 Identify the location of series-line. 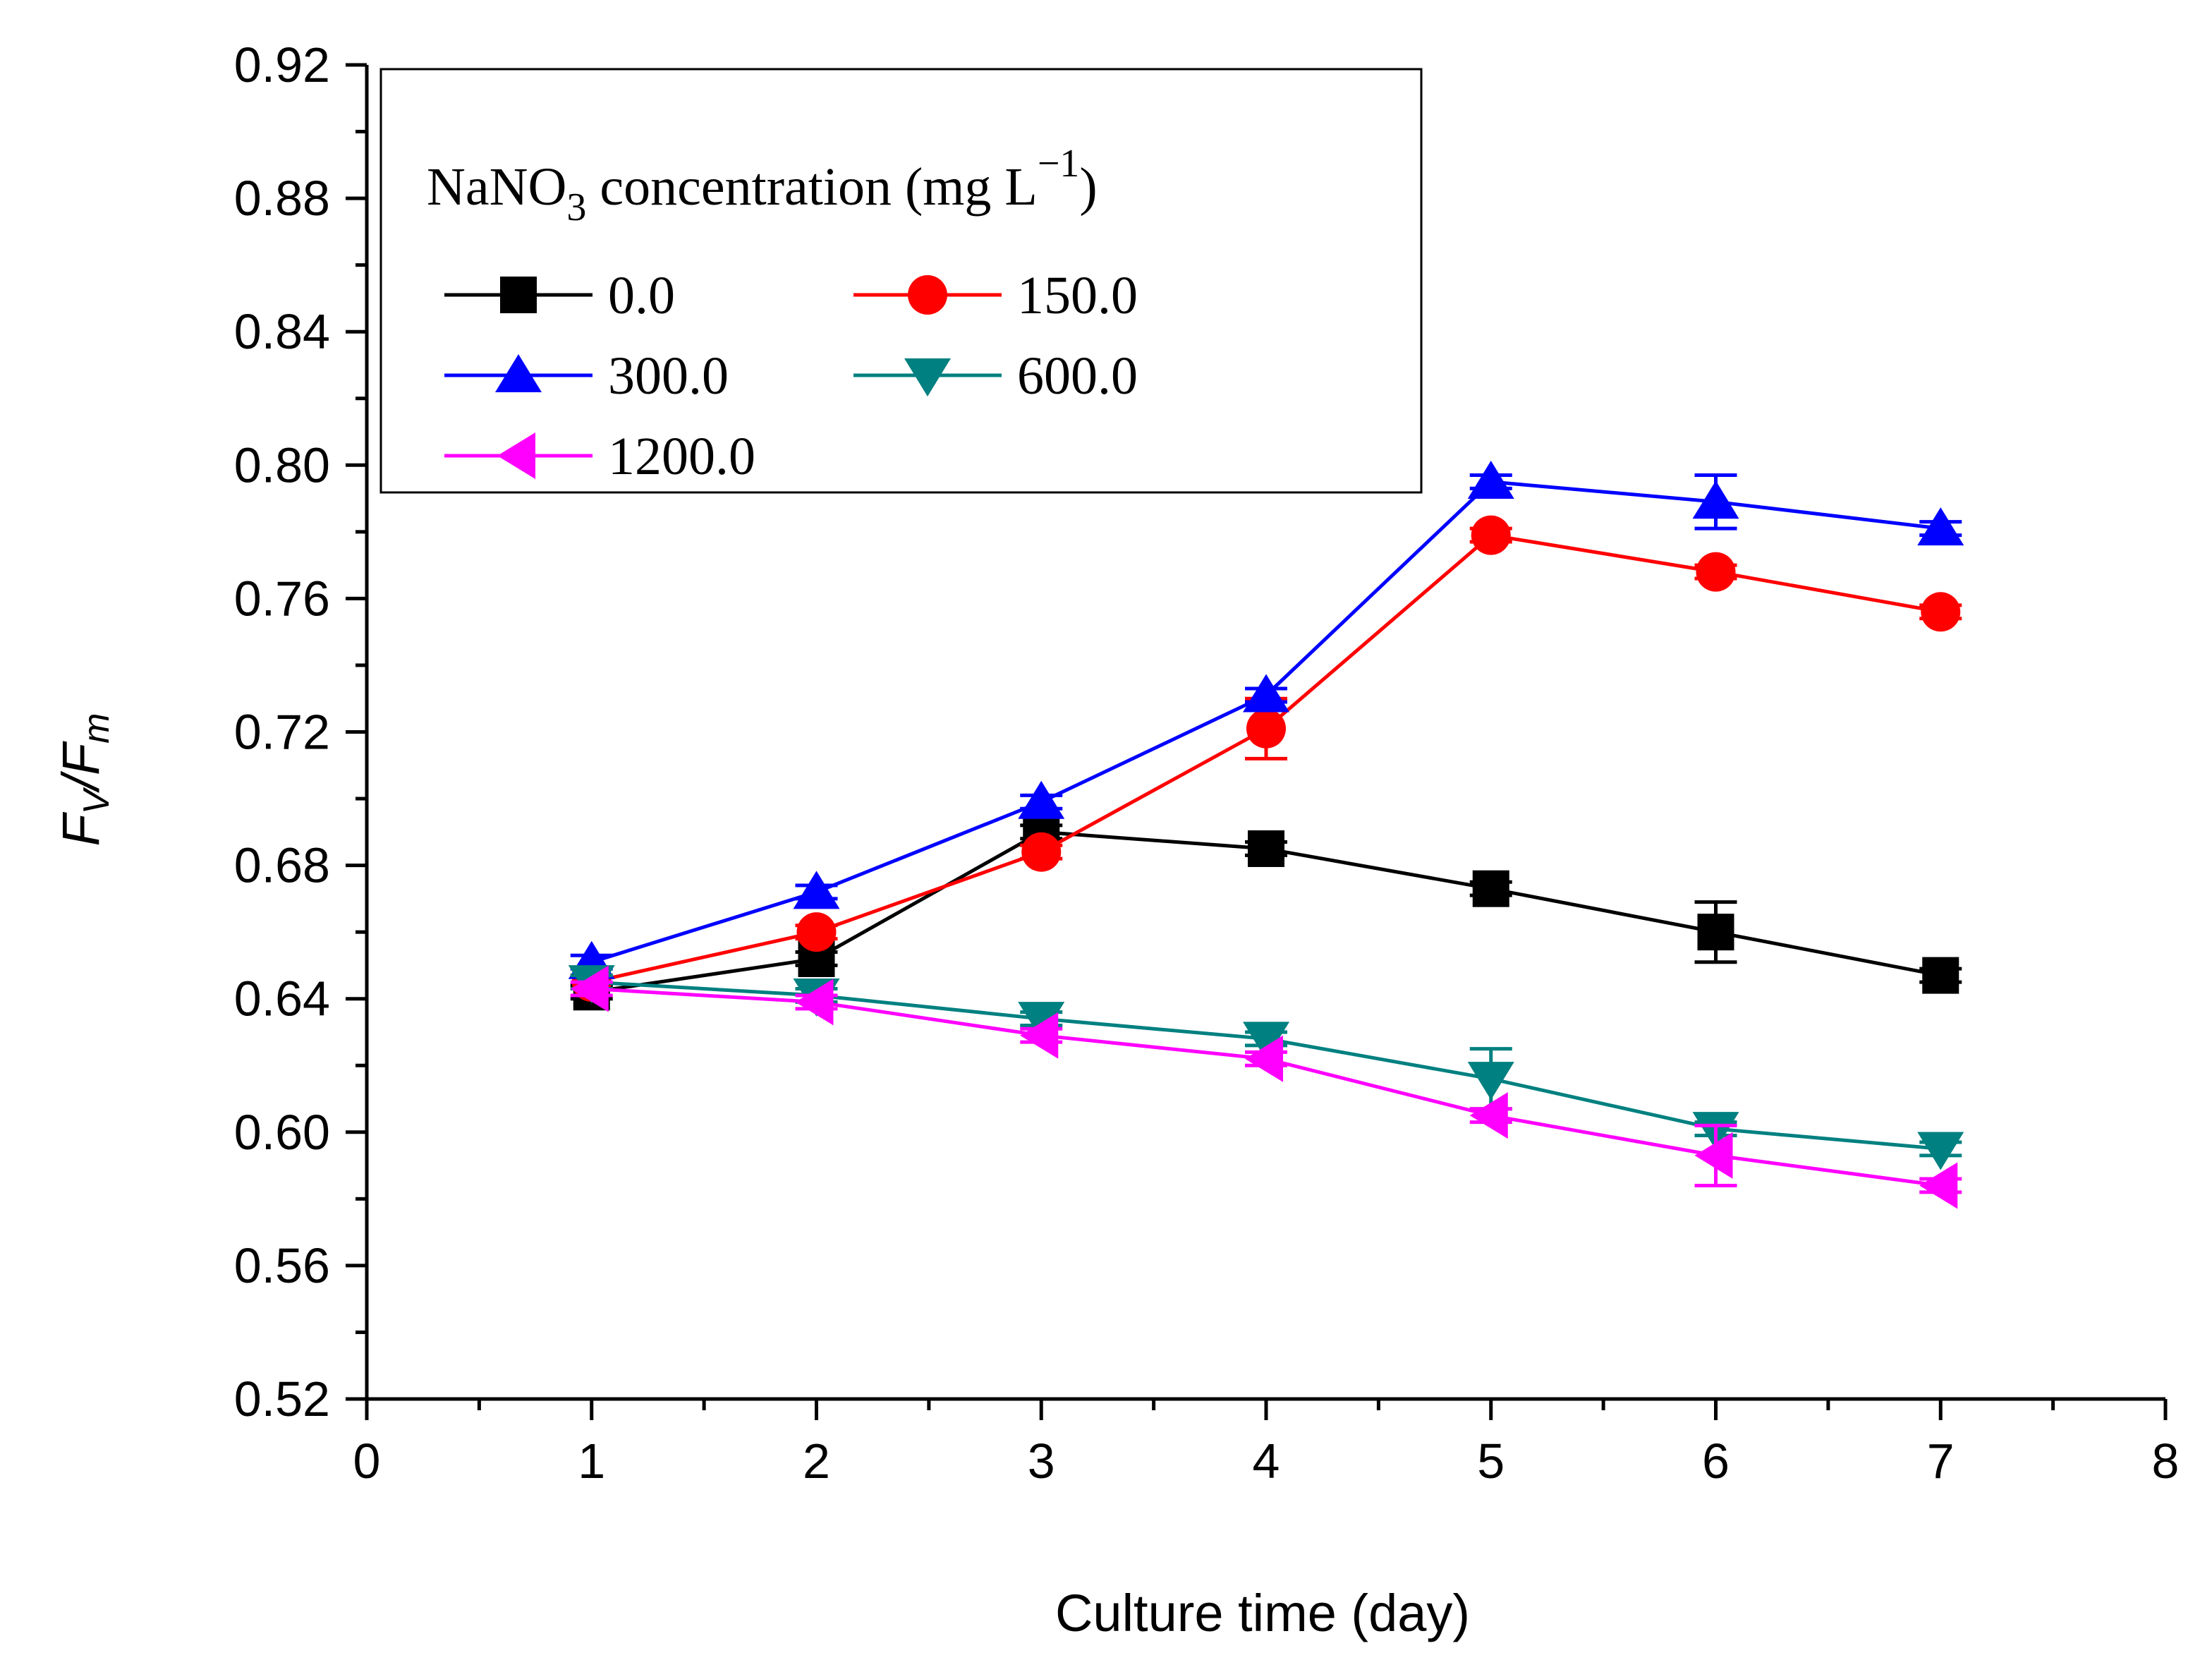
(1266, 1087).